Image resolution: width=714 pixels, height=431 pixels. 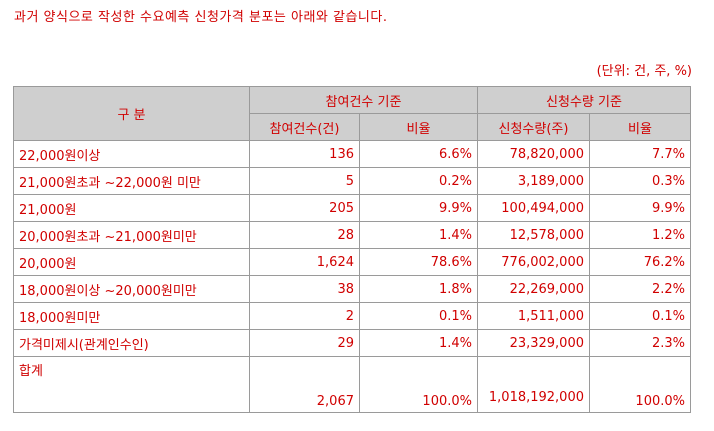 I want to click on row-qty: 23,329,000, so click(x=533, y=343).